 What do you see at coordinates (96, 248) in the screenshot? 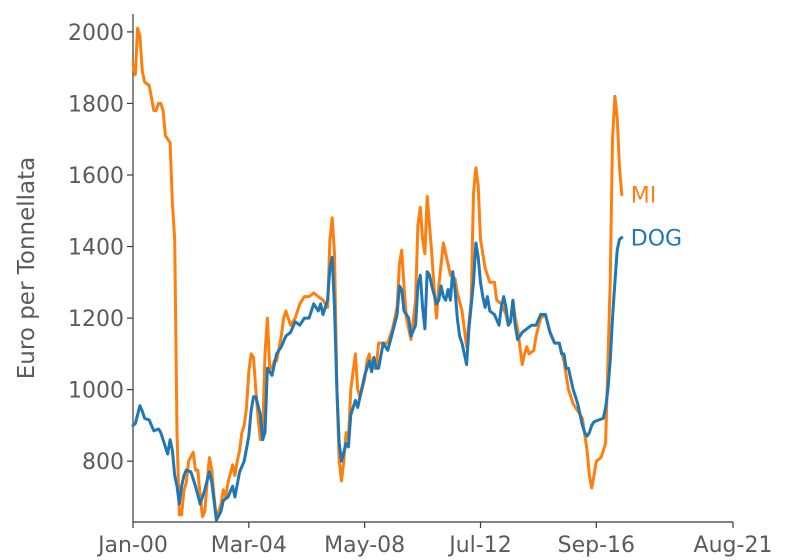
I see `y-tick-label: 1400` at bounding box center [96, 248].